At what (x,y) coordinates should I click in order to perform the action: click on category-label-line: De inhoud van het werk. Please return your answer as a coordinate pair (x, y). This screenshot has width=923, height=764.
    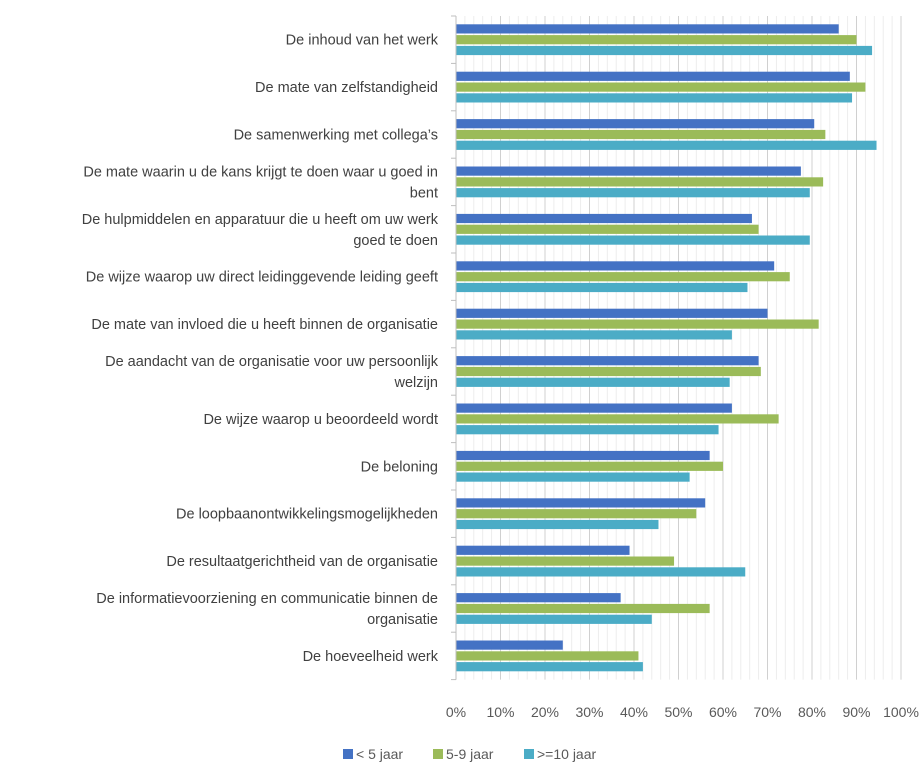
    Looking at the image, I should click on (362, 41).